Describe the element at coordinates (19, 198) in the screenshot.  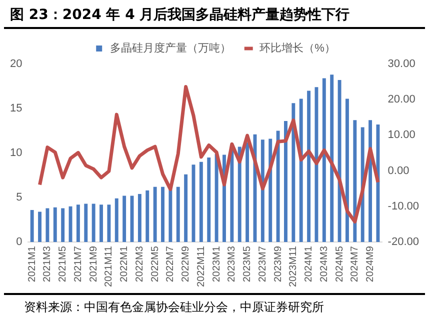
I see `y-tick-label: 5` at that location.